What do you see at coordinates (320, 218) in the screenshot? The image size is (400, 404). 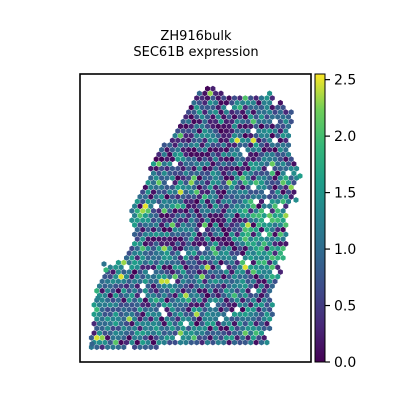 I see `colorbar` at bounding box center [320, 218].